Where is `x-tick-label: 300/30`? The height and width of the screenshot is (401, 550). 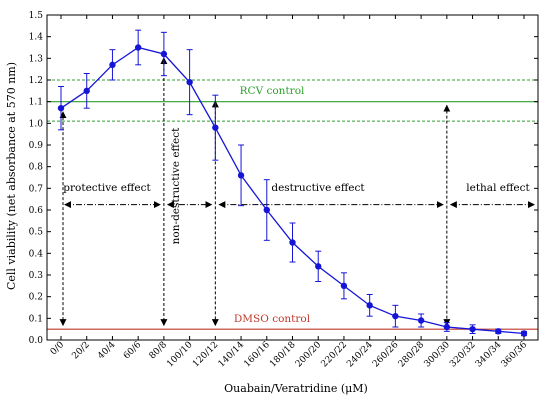 x-tick-label: 300/30 is located at coordinates (437, 355).